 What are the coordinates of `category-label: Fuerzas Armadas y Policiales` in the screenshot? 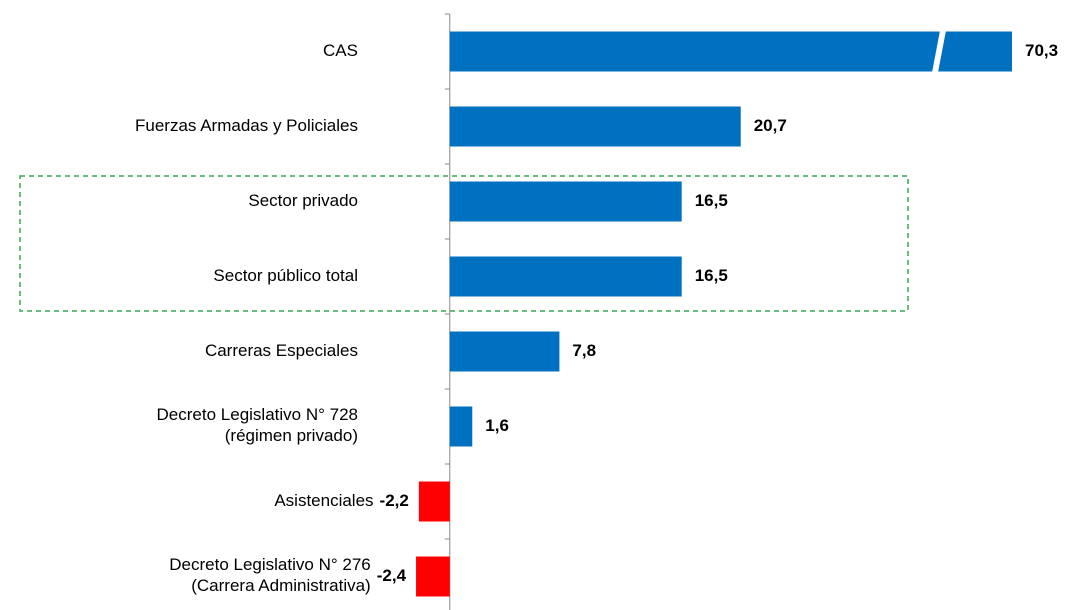 It's located at (246, 125).